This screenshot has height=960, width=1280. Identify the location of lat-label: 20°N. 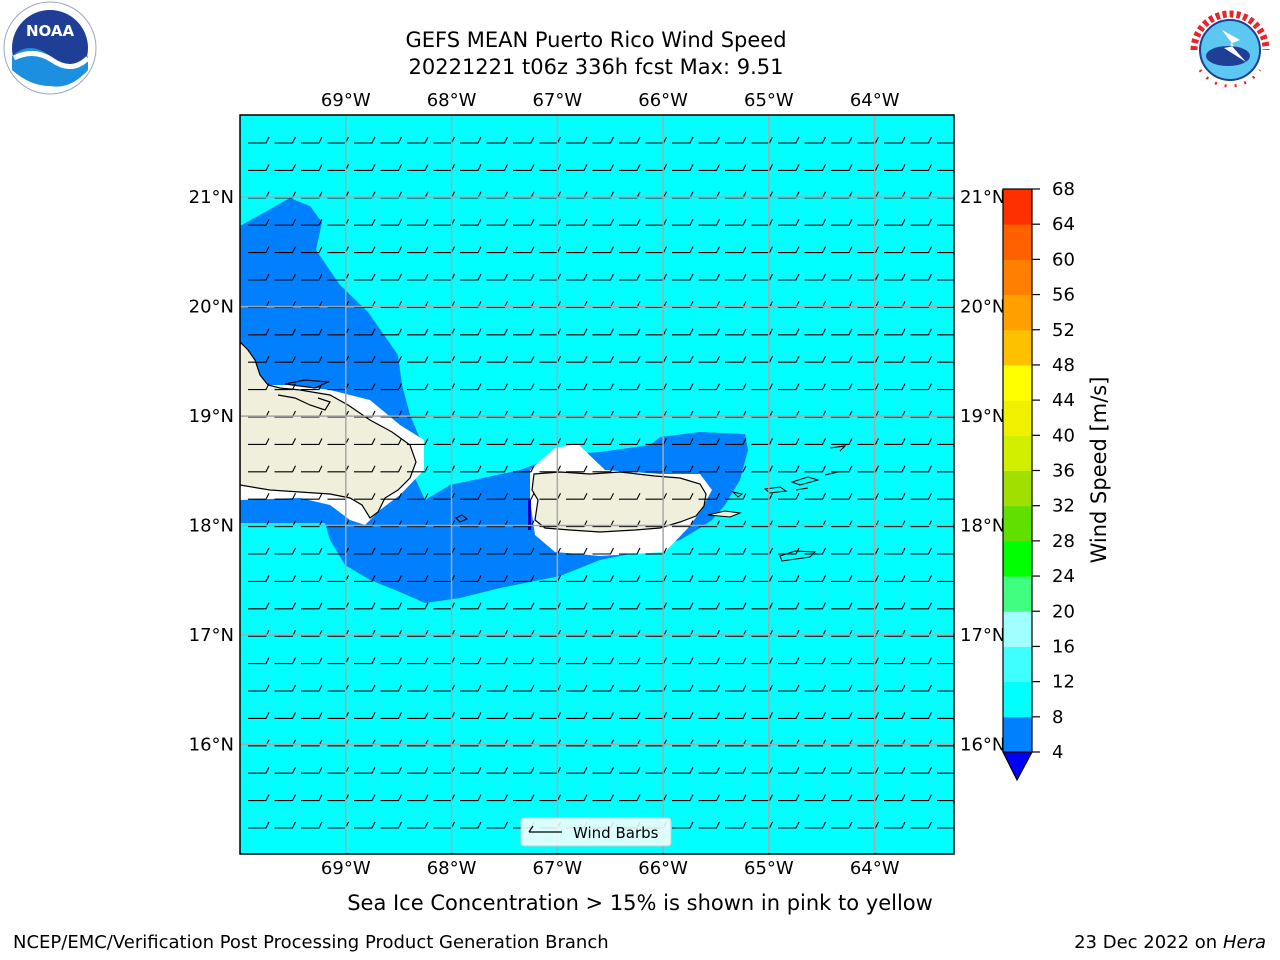
(211, 307).